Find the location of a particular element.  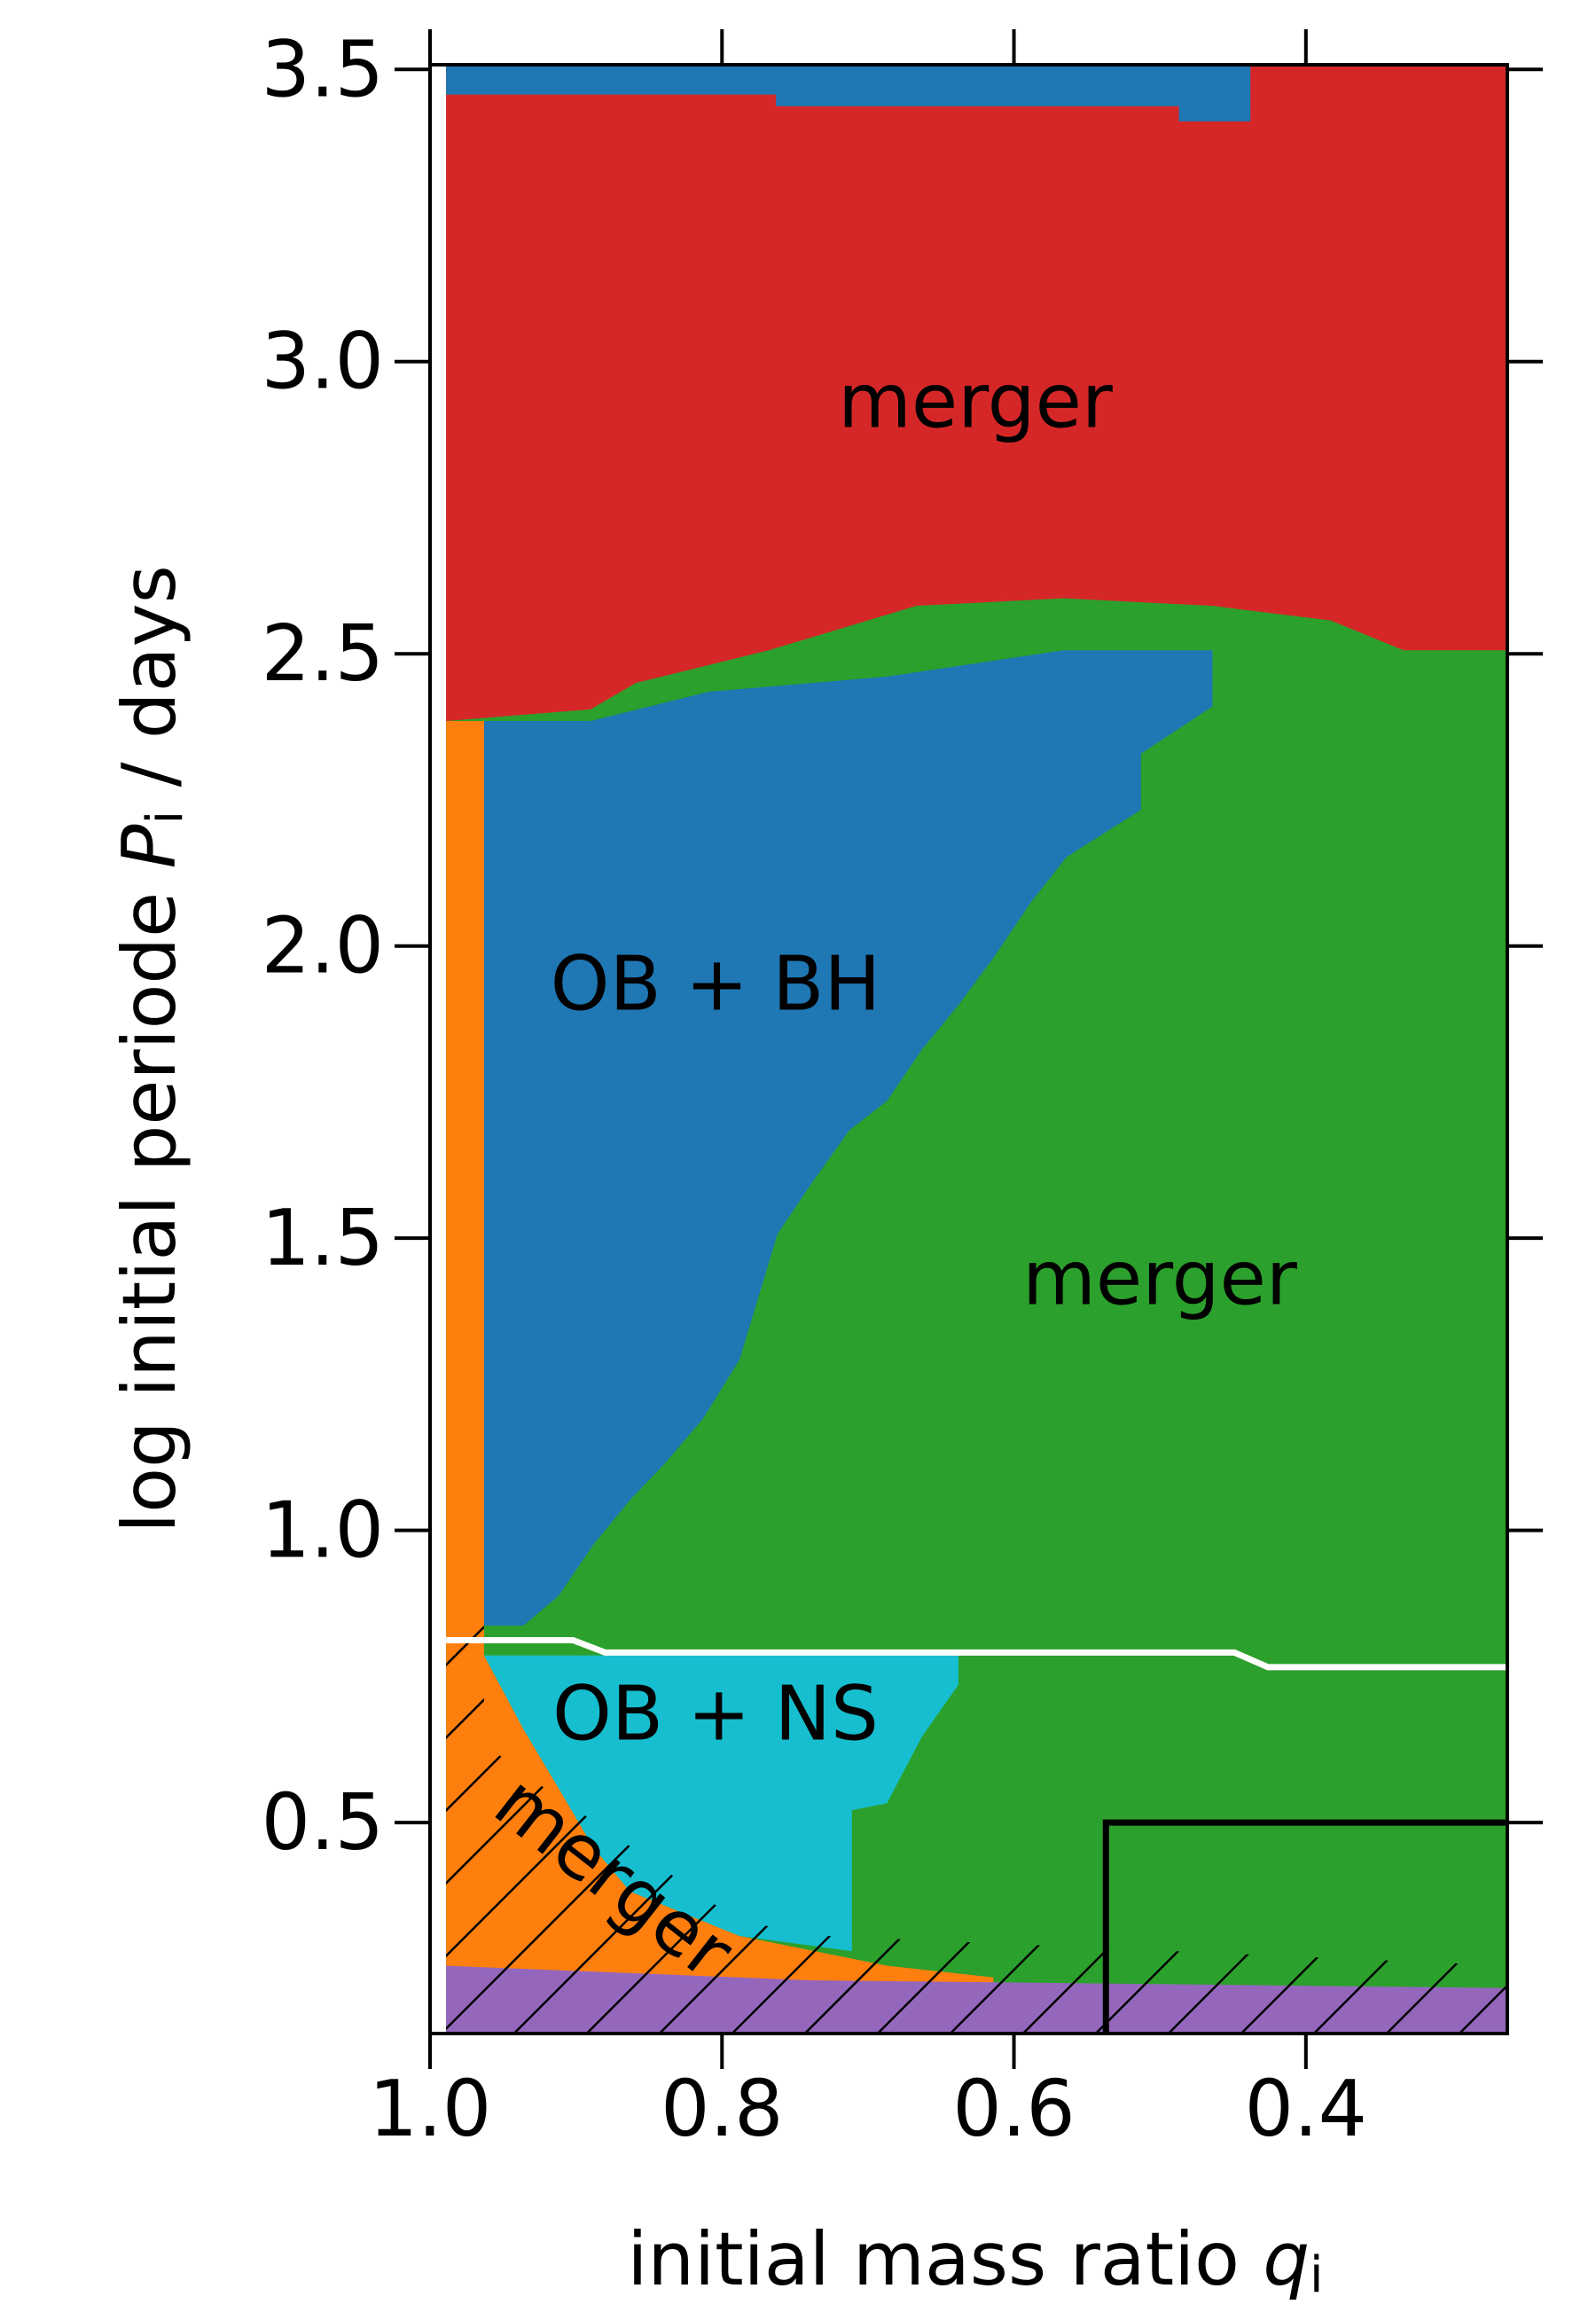

x-tick-label: 1.0 is located at coordinates (430, 2109).